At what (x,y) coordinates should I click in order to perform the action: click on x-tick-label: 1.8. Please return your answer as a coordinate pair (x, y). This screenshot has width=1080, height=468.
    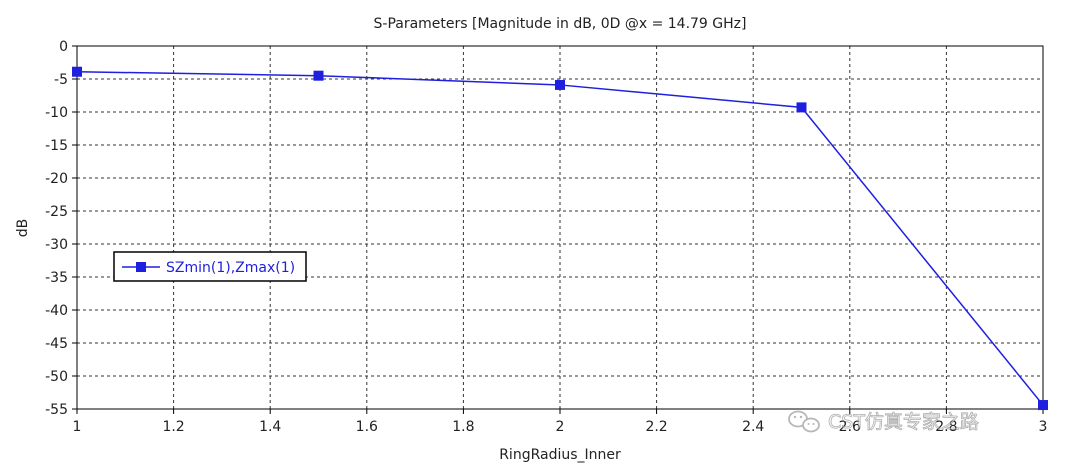
    Looking at the image, I should click on (463, 427).